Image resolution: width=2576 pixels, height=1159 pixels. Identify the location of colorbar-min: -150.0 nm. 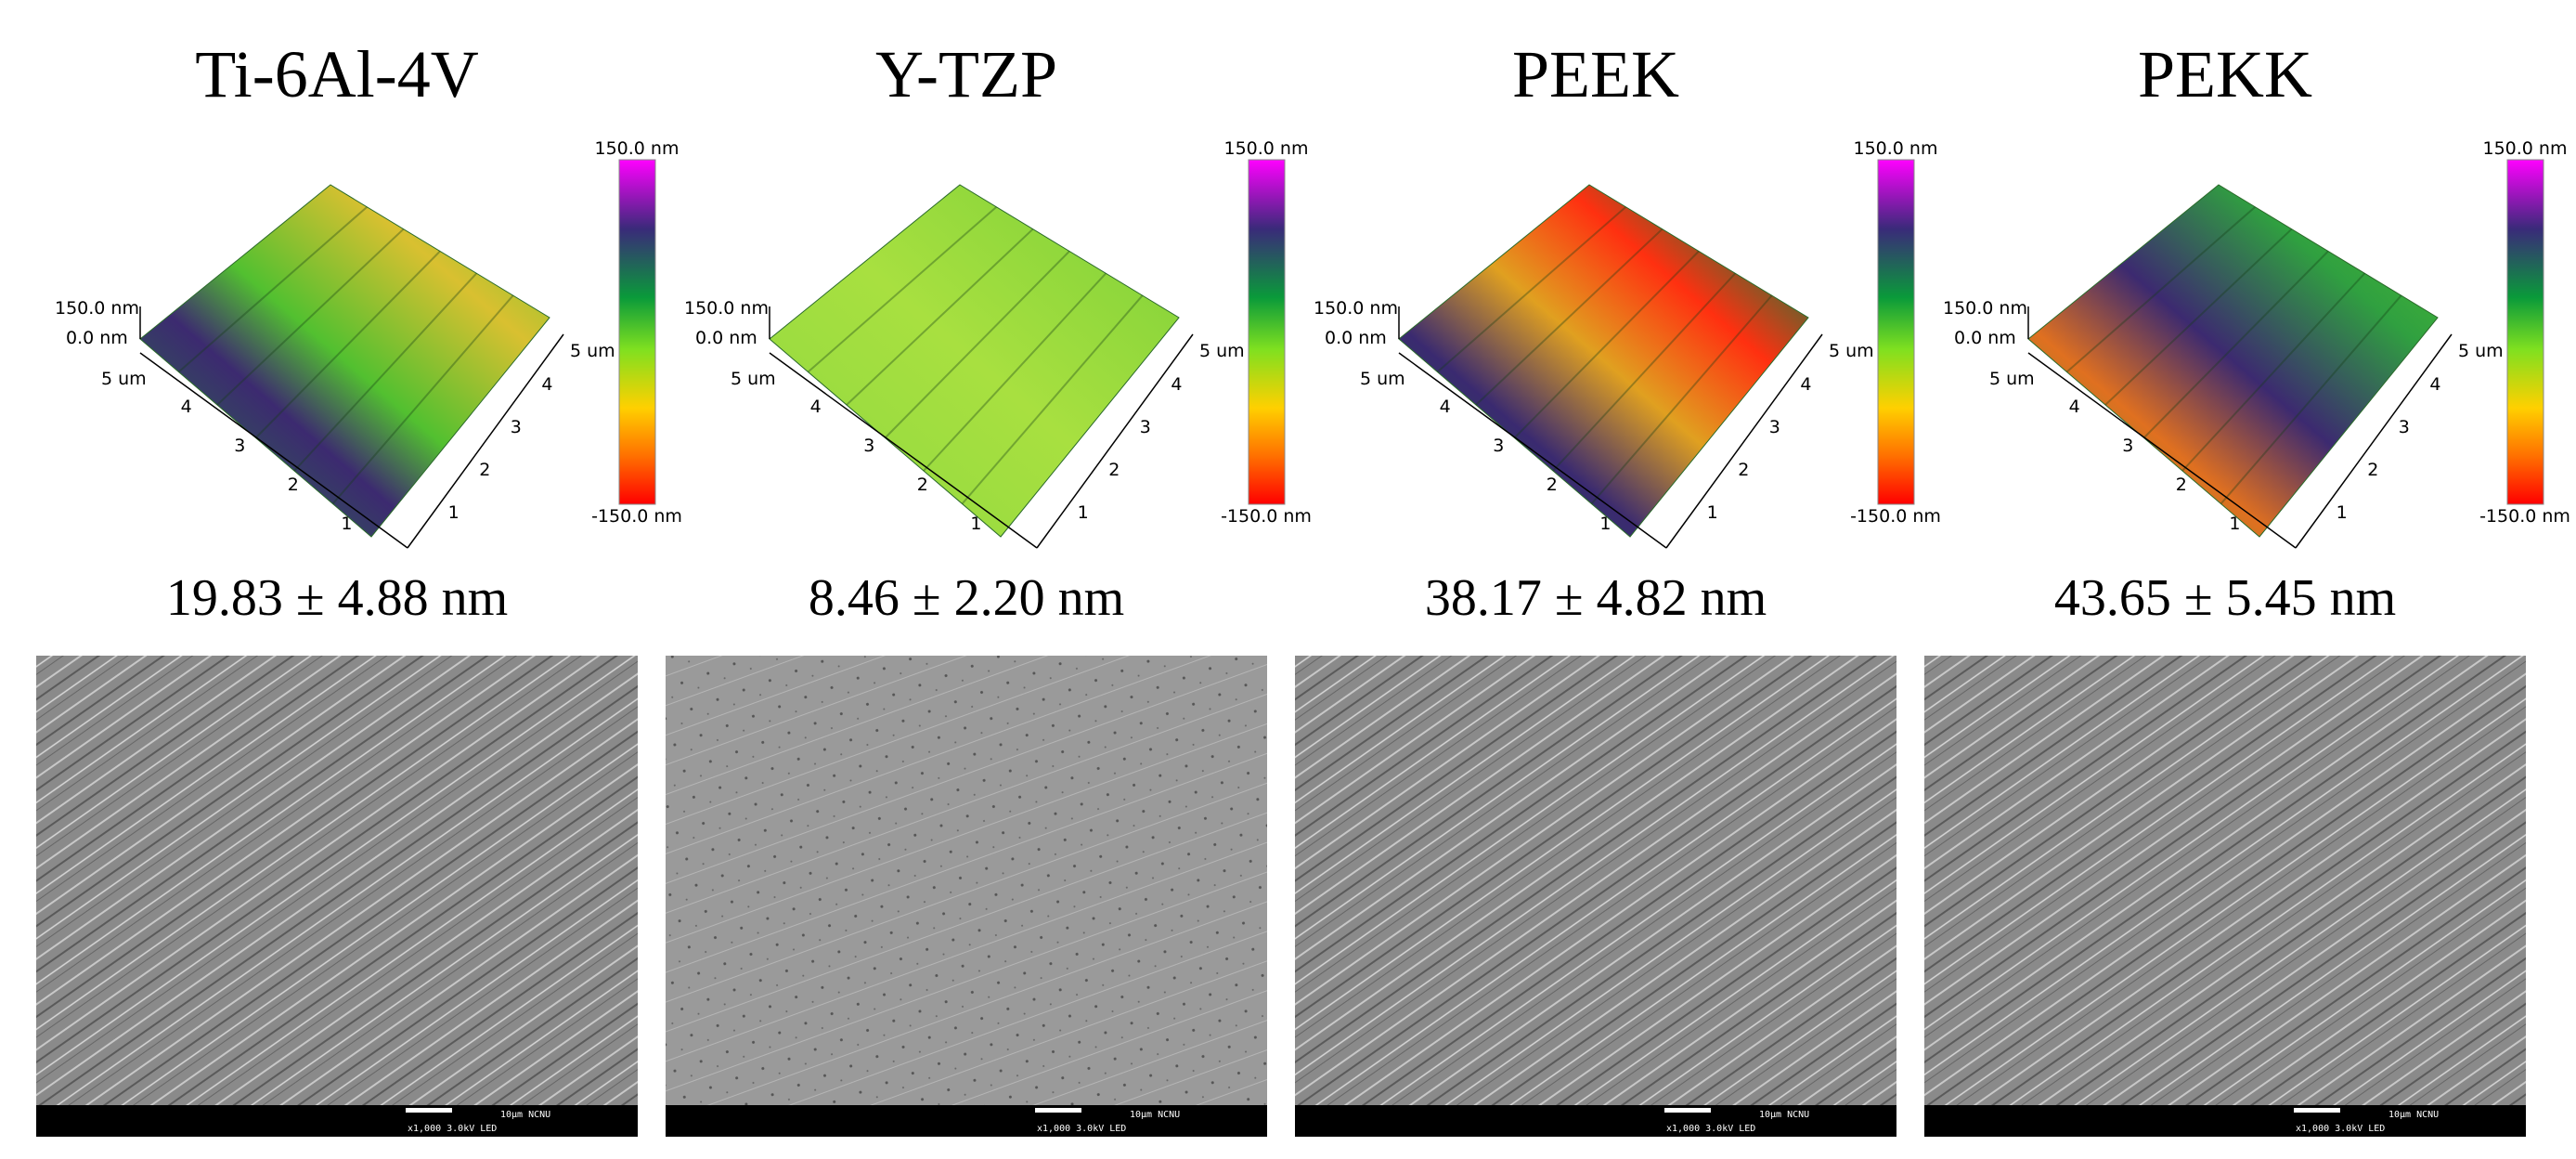
(1266, 516).